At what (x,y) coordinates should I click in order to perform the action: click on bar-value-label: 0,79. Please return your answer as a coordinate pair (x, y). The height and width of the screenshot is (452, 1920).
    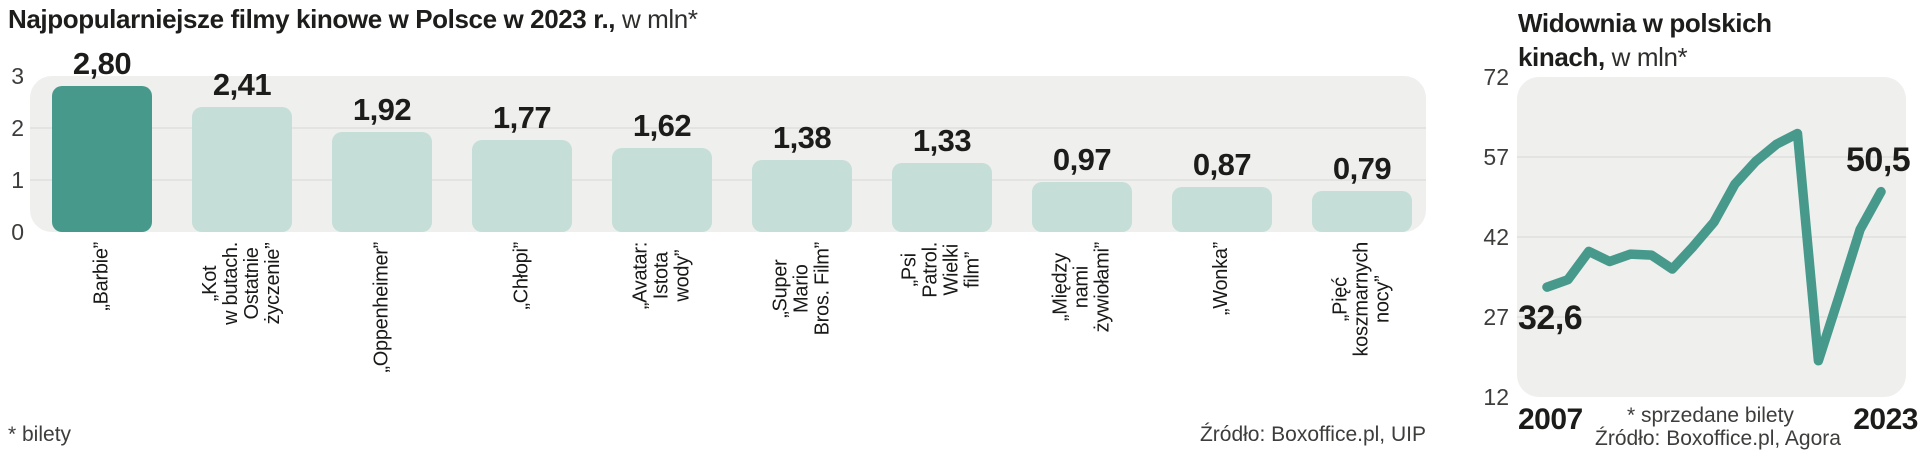
    Looking at the image, I should click on (1362, 168).